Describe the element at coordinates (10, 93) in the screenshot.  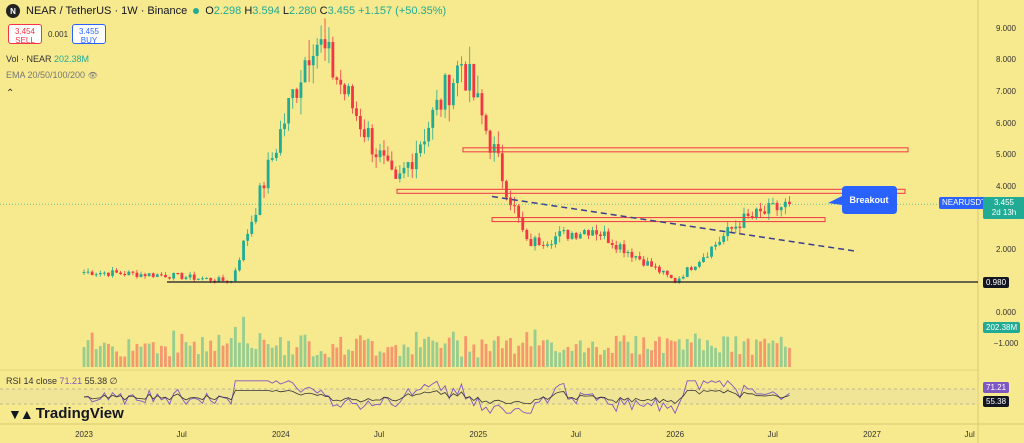
I see `collapse-chevron-icon: ⌃` at that location.